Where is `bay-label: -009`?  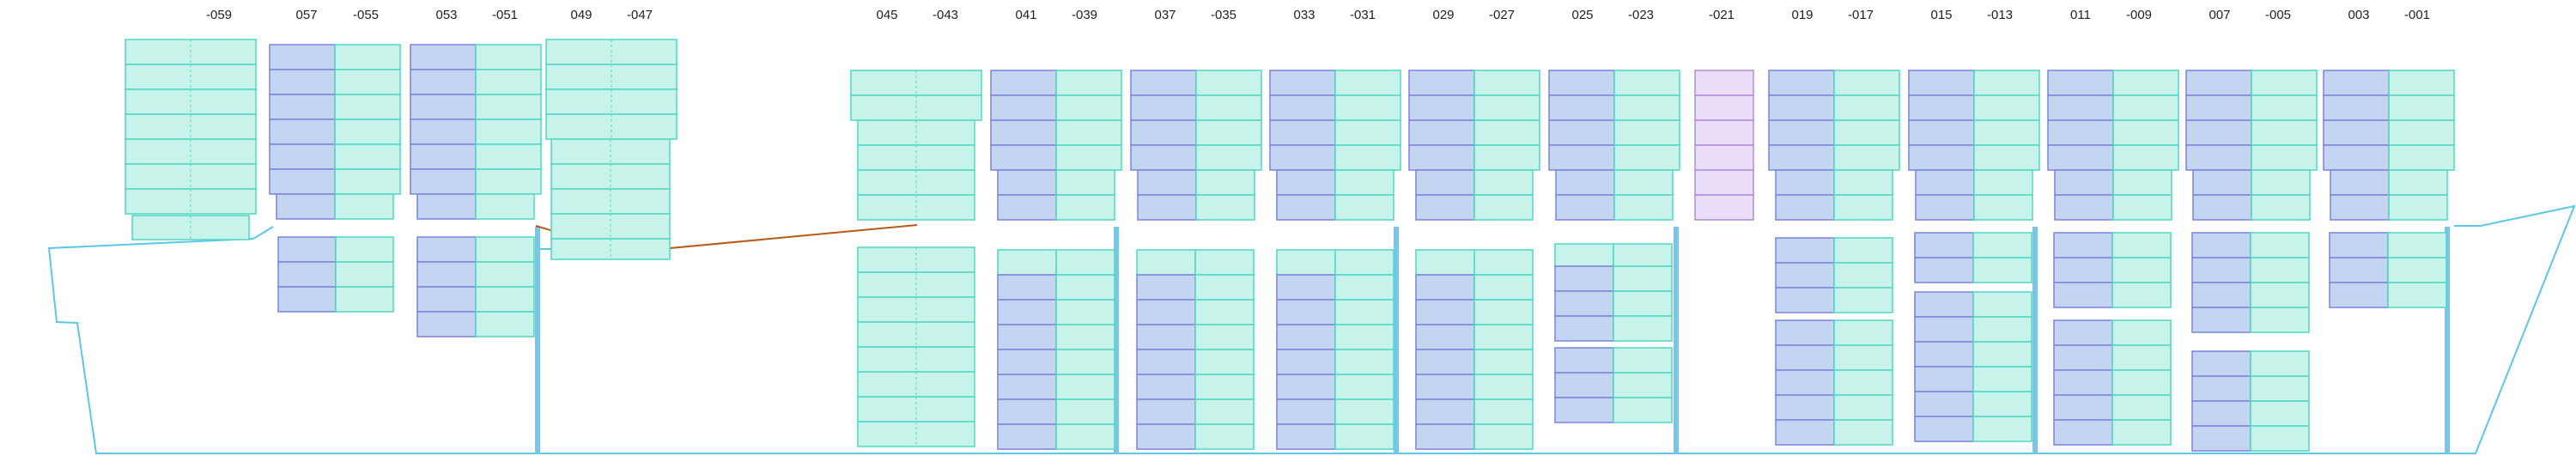 bay-label: -009 is located at coordinates (2139, 15).